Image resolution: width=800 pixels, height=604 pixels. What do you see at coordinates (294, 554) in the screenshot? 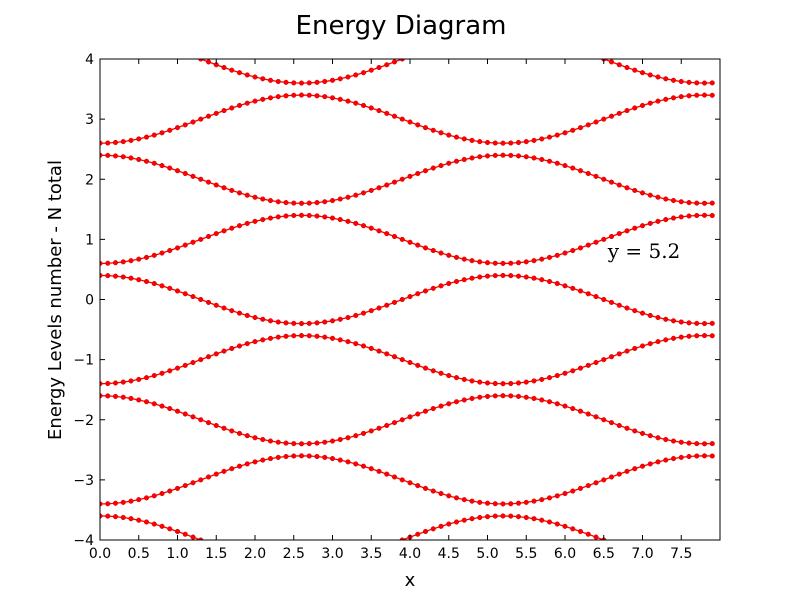
I see `x-tick-label: 2.5` at bounding box center [294, 554].